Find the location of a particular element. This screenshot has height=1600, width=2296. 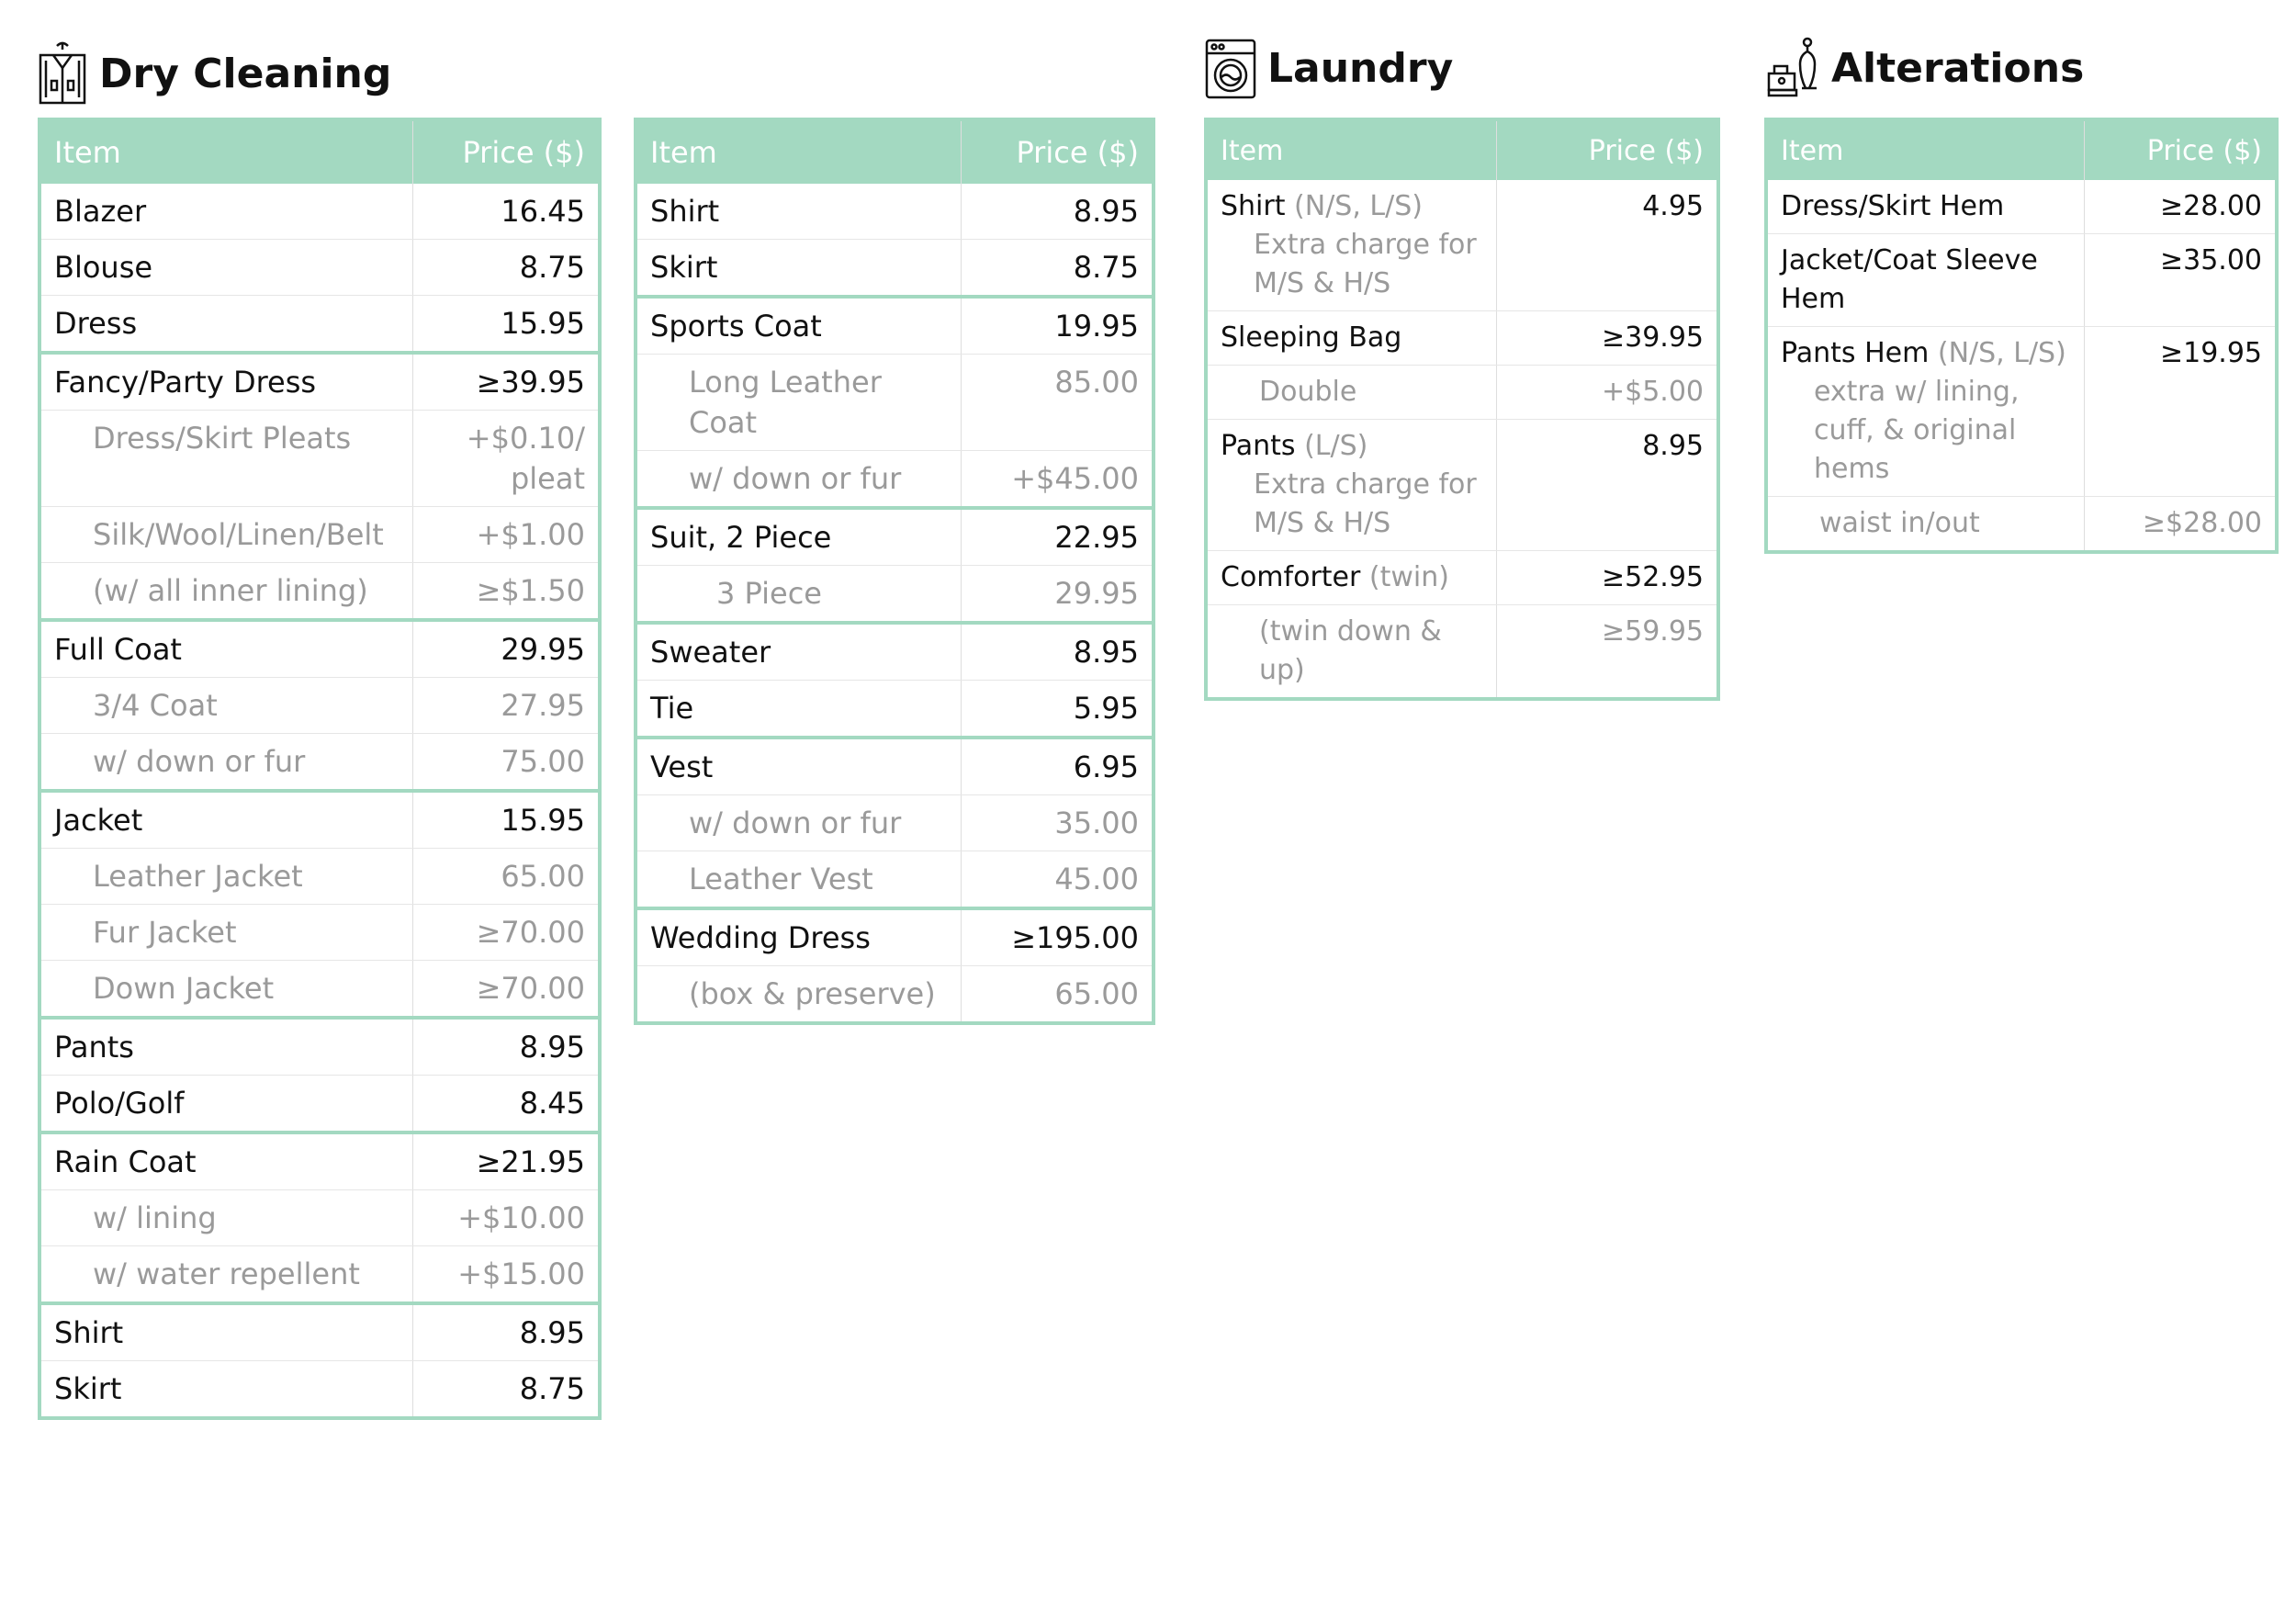

item-name: Full Coat is located at coordinates (118, 650).